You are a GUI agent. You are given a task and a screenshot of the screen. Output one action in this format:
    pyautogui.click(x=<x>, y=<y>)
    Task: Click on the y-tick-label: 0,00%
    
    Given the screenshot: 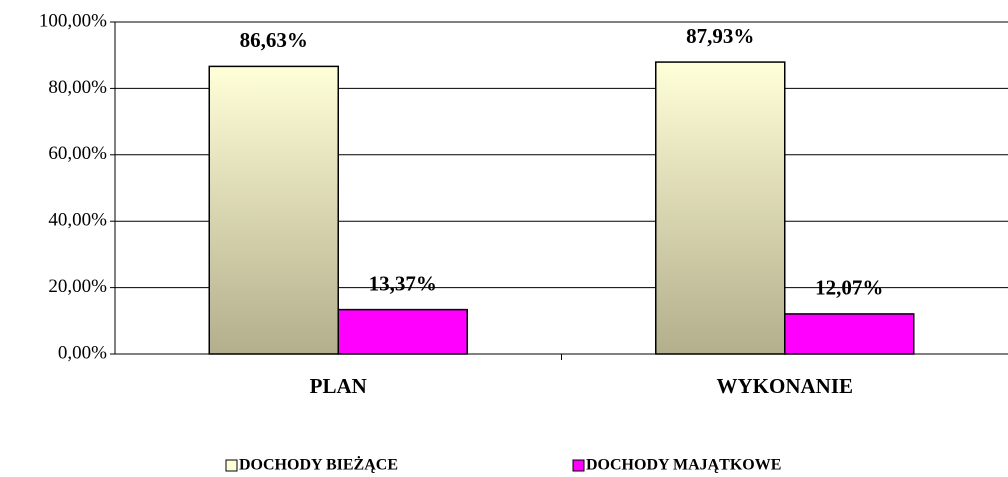 What is the action you would take?
    pyautogui.click(x=82, y=352)
    